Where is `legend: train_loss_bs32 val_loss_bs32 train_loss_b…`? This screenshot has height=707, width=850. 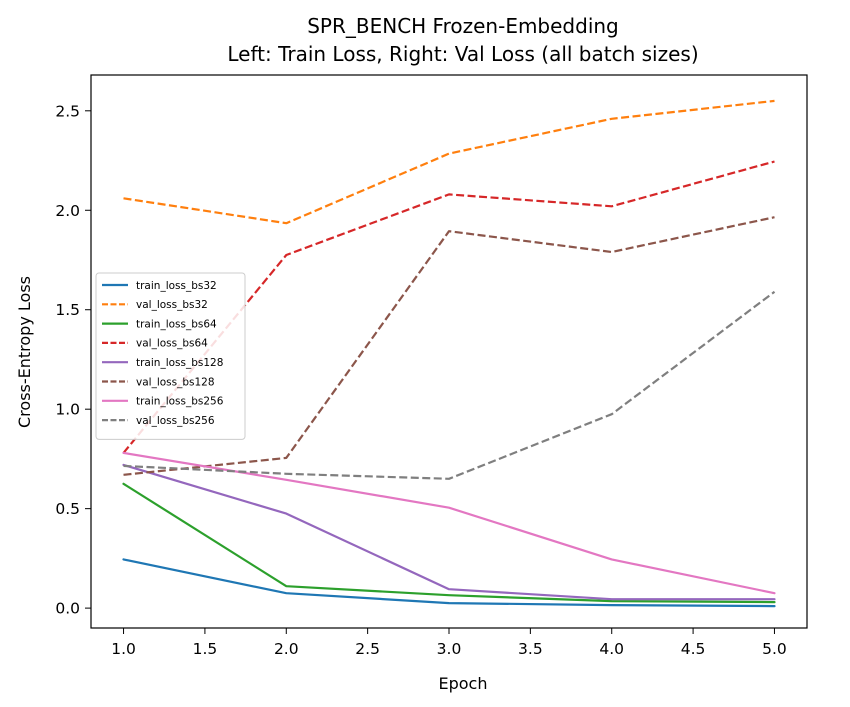
legend: train_loss_bs32 val_loss_bs32 train_loss_b… is located at coordinates (170, 356).